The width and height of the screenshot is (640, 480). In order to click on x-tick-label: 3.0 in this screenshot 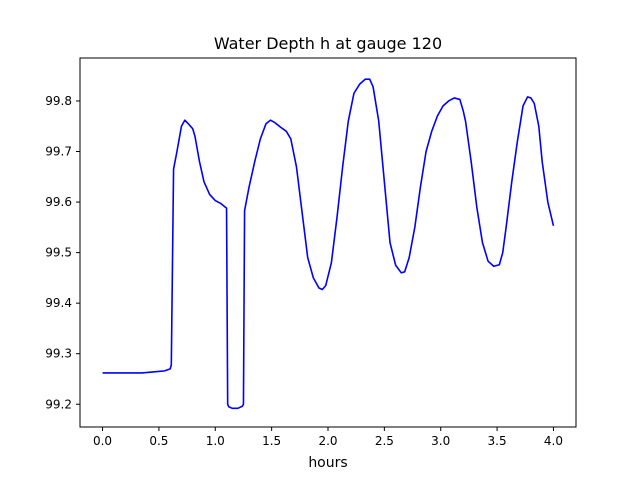, I will do `click(440, 441)`.